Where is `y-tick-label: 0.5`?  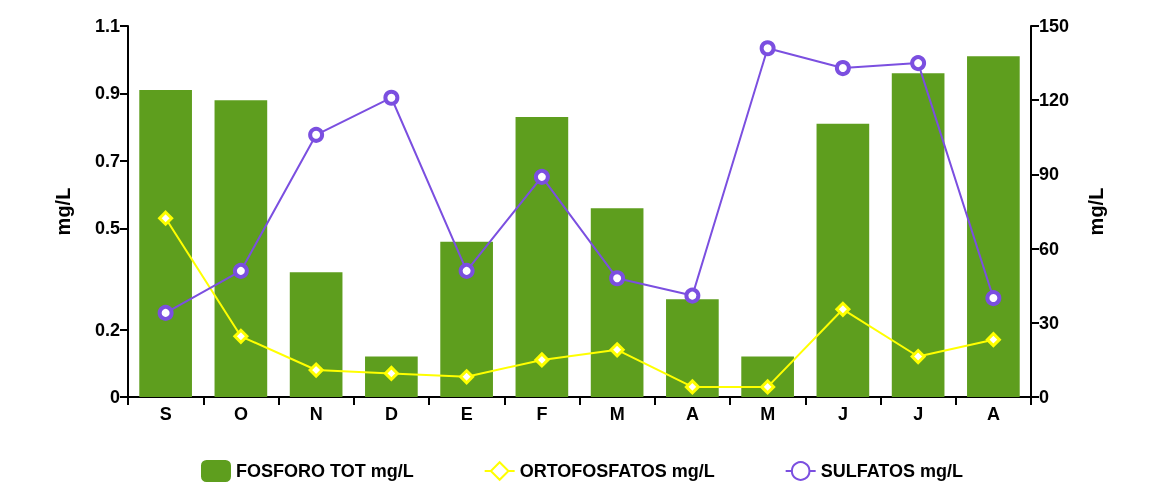 y-tick-label: 0.5 is located at coordinates (107, 228).